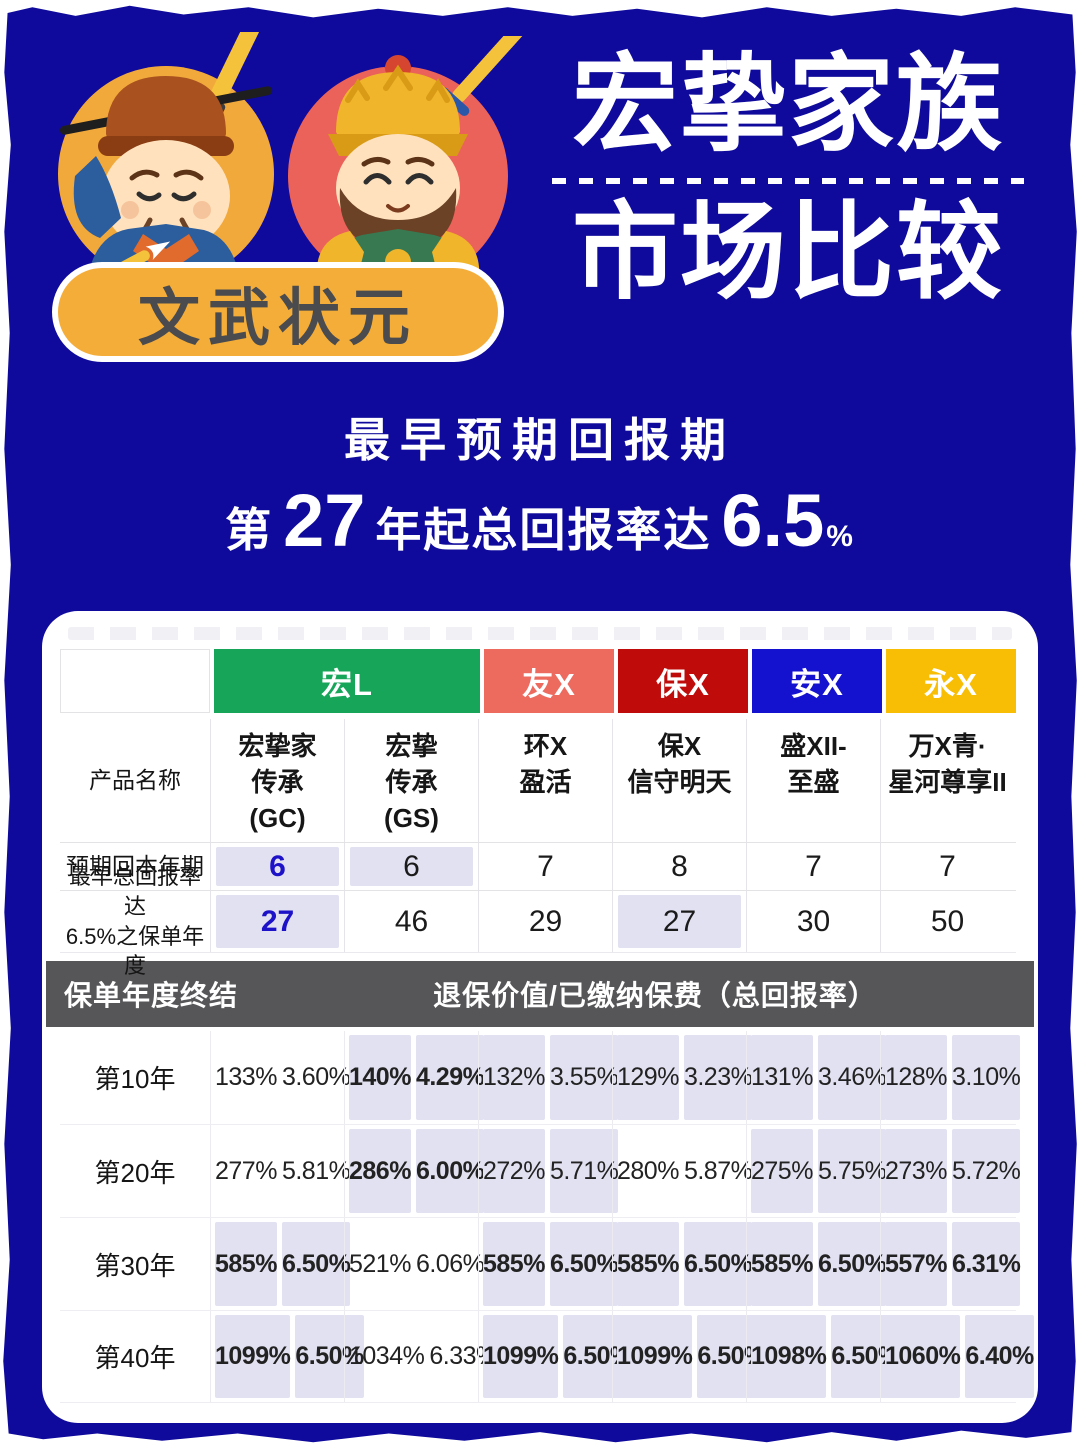 This screenshot has width=1080, height=1448. Describe the element at coordinates (249, 530) in the screenshot. I see `subtitle-prefix: 第` at that location.